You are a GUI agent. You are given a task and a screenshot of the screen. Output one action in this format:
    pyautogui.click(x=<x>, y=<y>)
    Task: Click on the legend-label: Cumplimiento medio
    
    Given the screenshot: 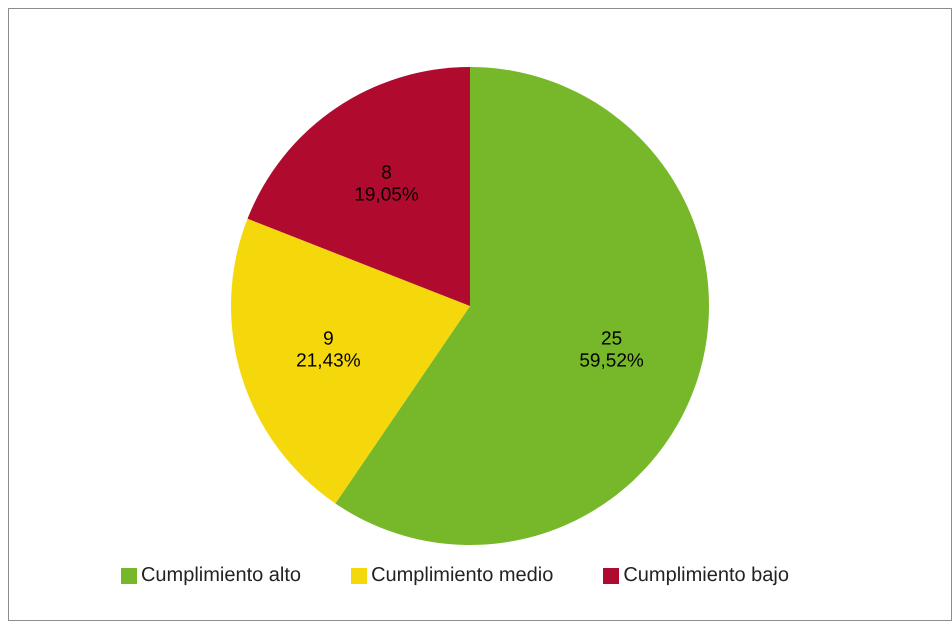 What is the action you would take?
    pyautogui.click(x=462, y=575)
    